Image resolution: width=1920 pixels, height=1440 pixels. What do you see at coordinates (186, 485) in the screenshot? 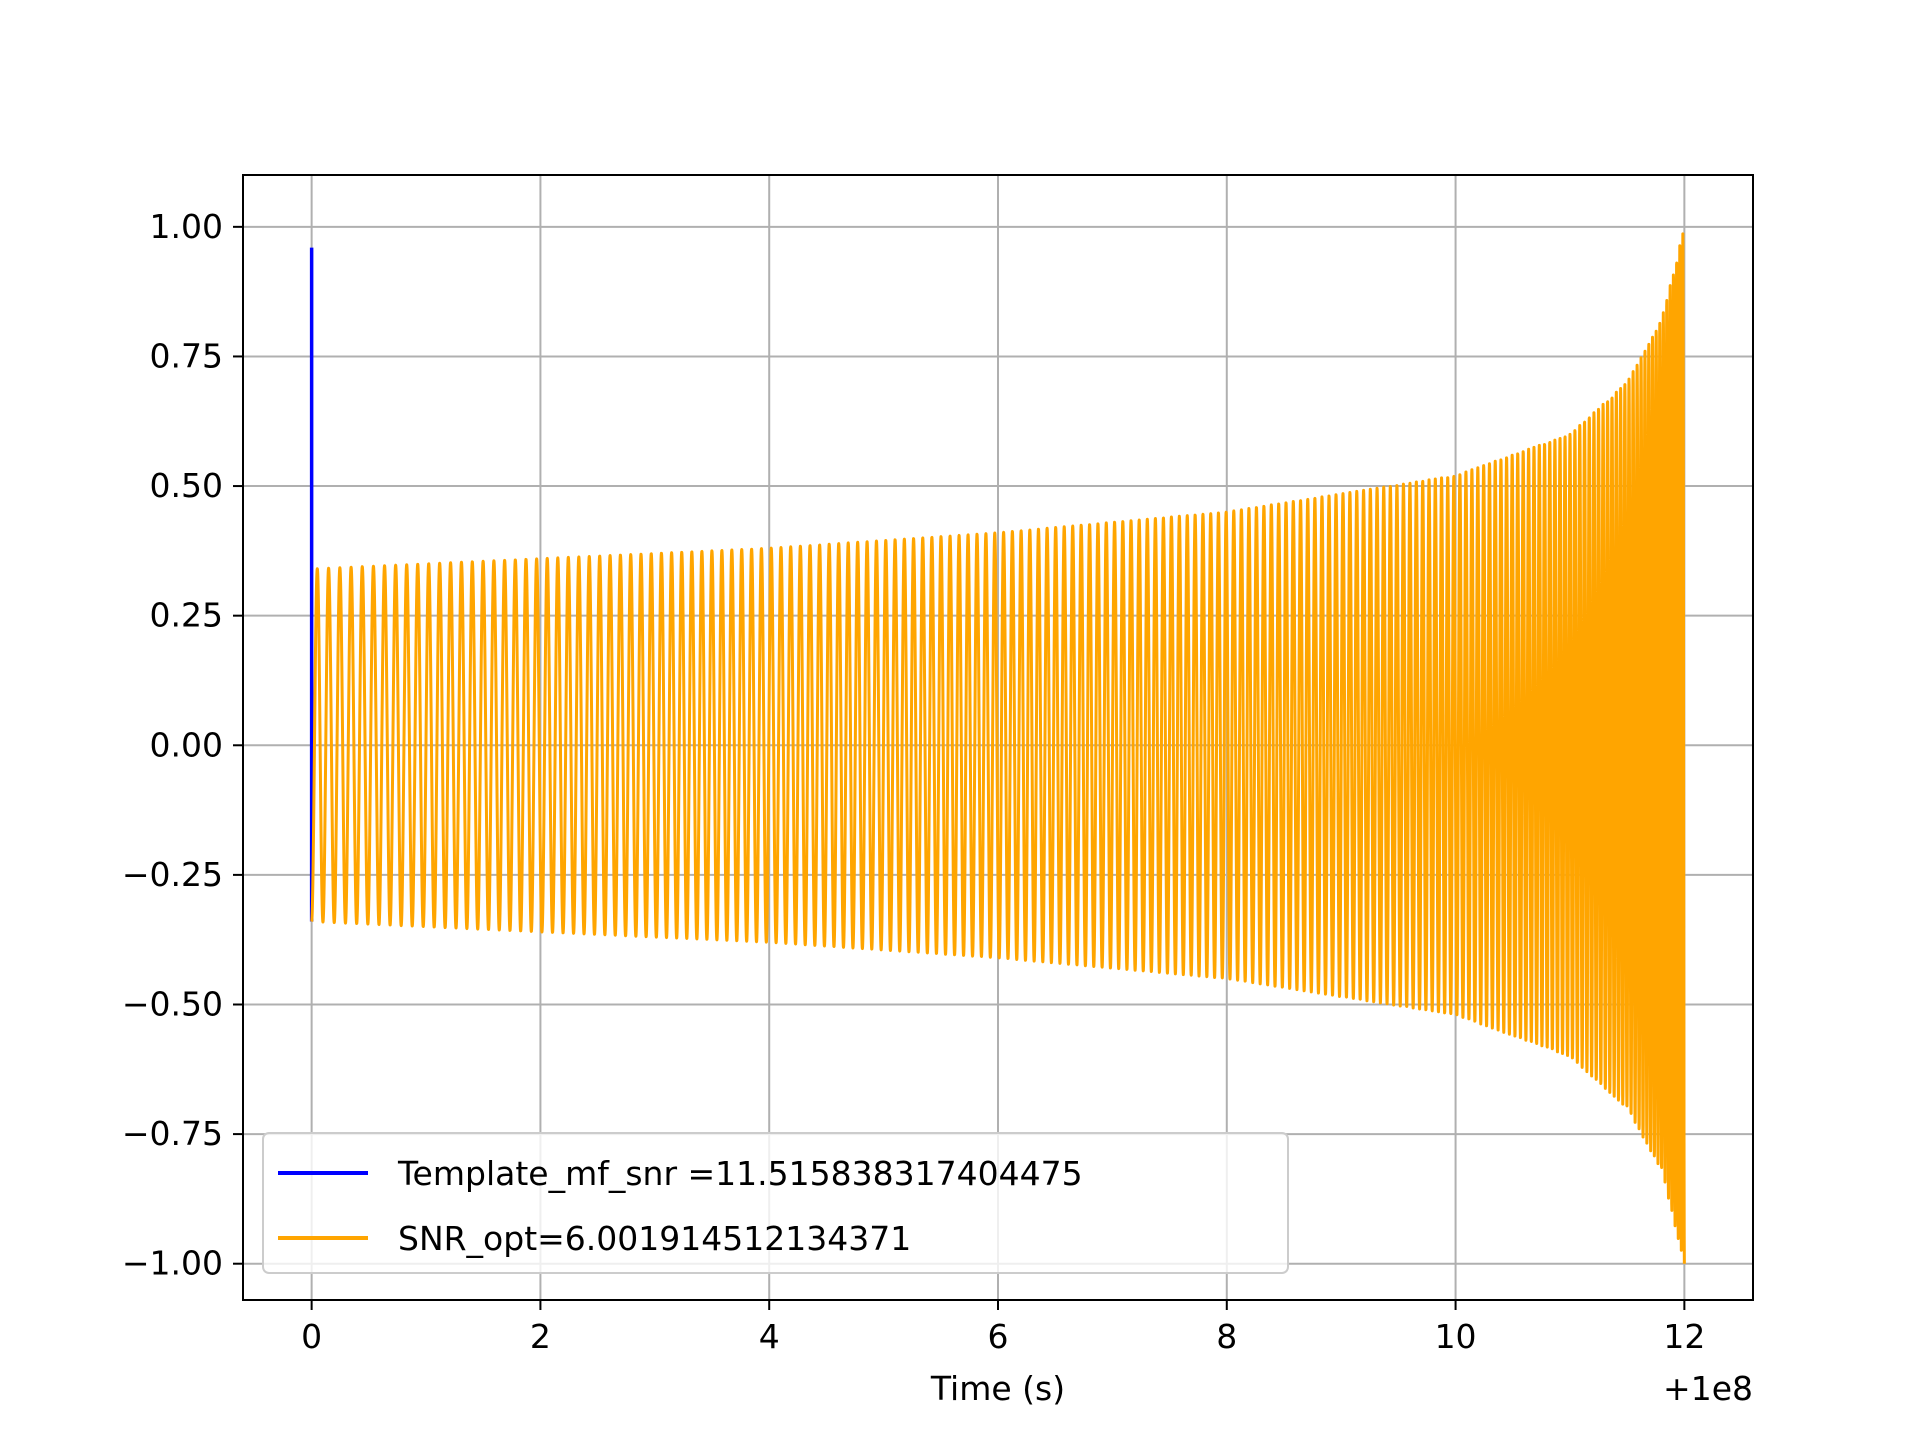
I see `y-tick-label: 0.50` at bounding box center [186, 485].